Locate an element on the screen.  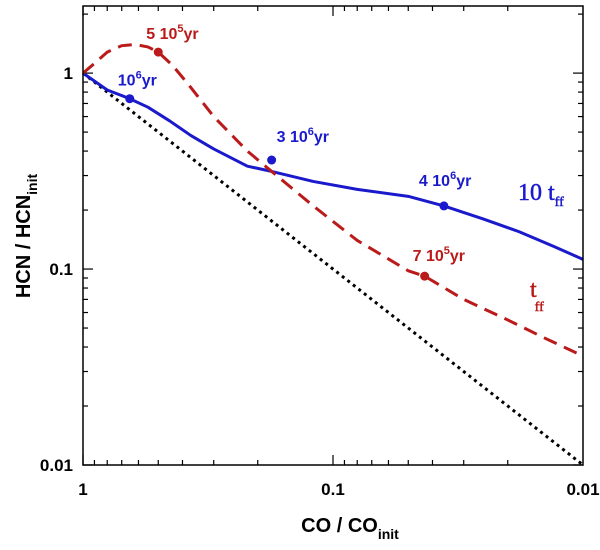
series-label-10tff: 10 tff is located at coordinates (541, 195).